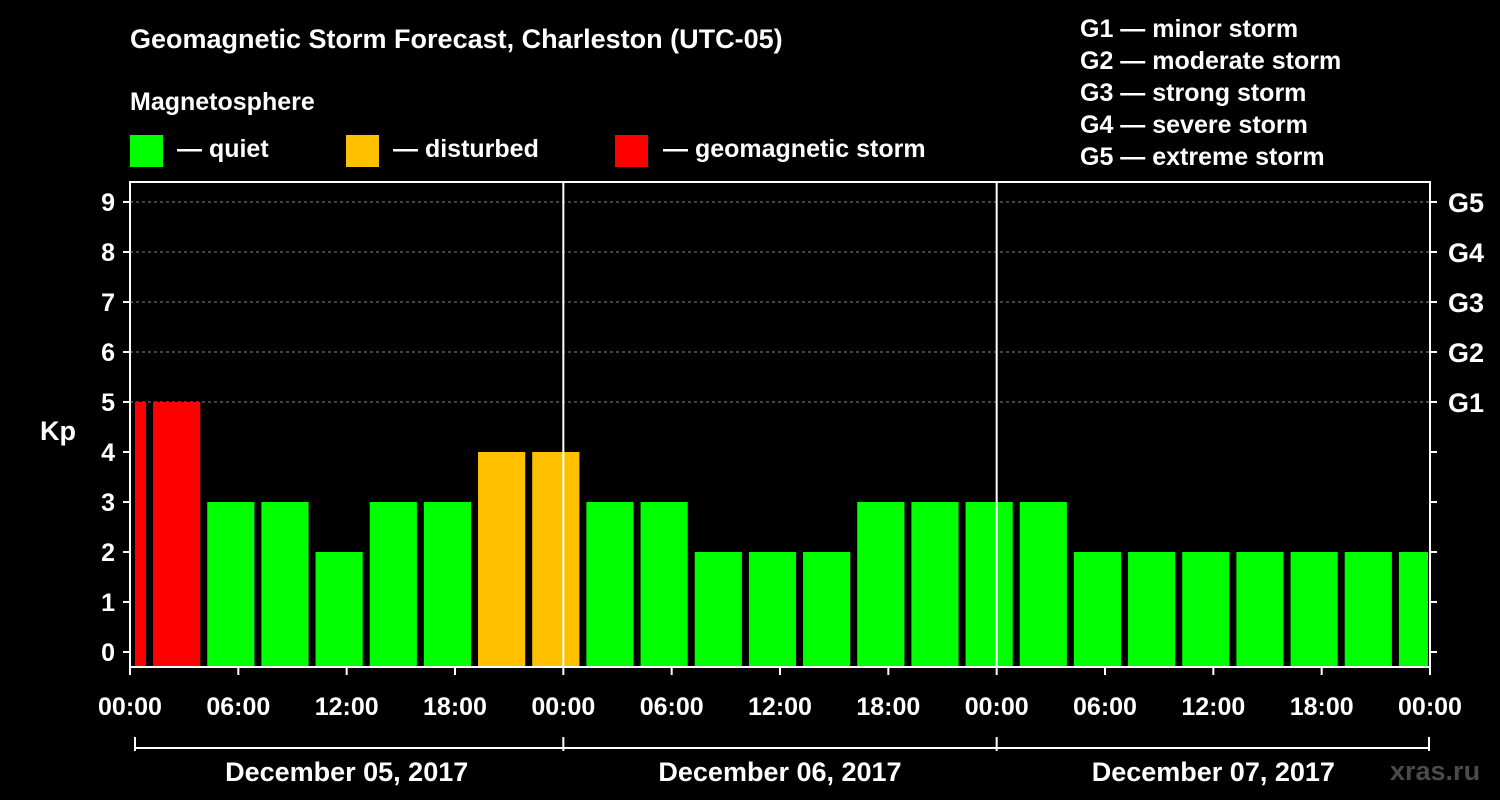 The width and height of the screenshot is (1500, 800). Describe the element at coordinates (1202, 157) in the screenshot. I see `storm-scale-g5: G5 — extreme storm` at that location.